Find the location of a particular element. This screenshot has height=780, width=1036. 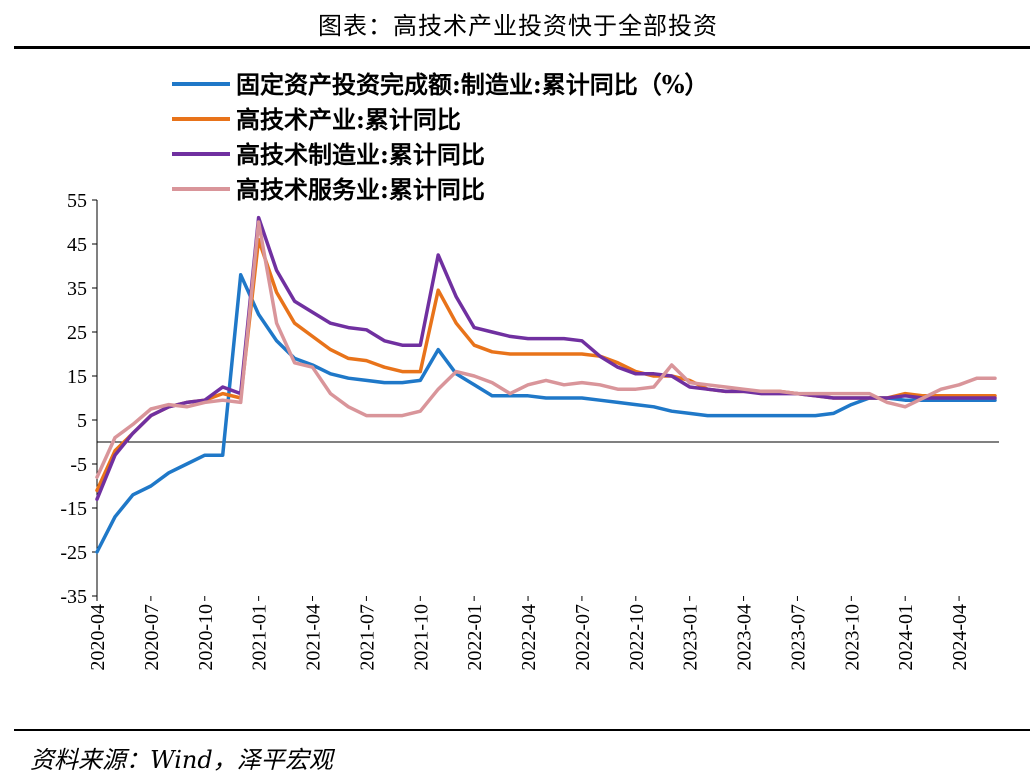

legend-label-2: 高技术产业:累计同比 is located at coordinates (348, 119).